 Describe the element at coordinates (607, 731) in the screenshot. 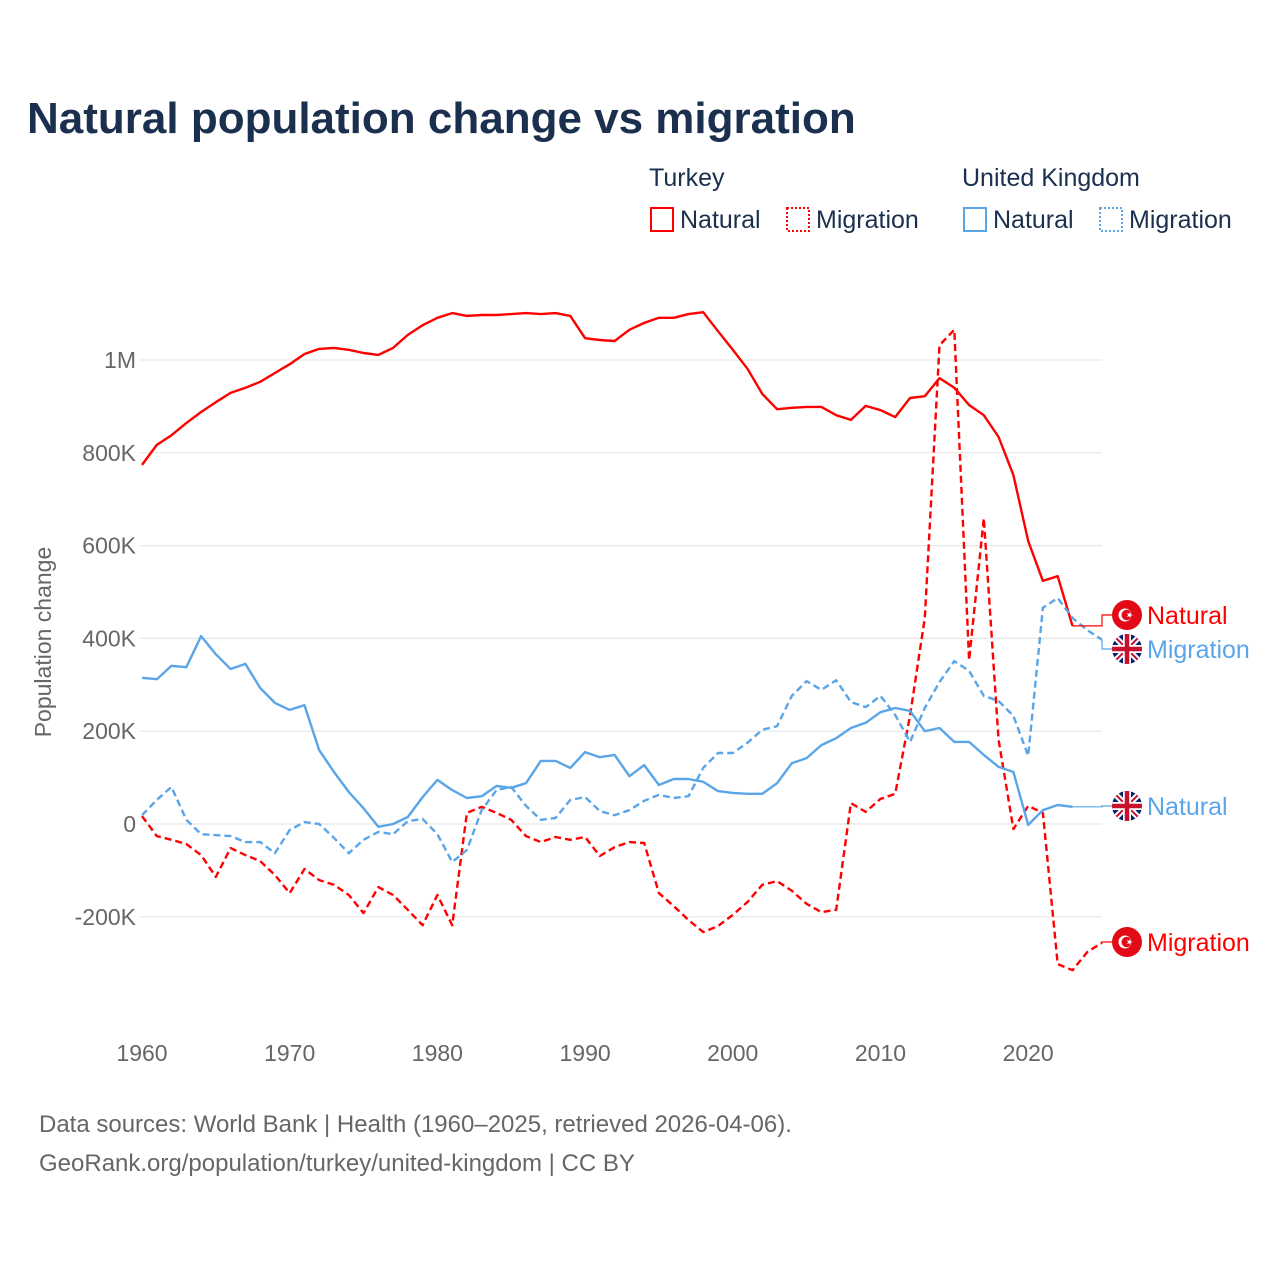

I see `series-line-united-kingdom-natural` at that location.